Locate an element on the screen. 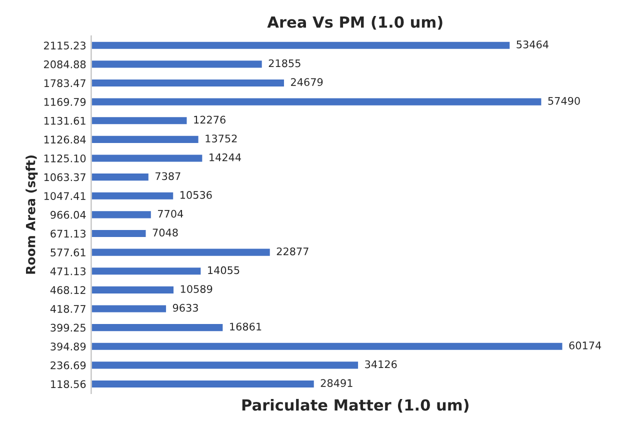 Image resolution: width=629 pixels, height=423 pixels. data-label: 14244 is located at coordinates (225, 157).